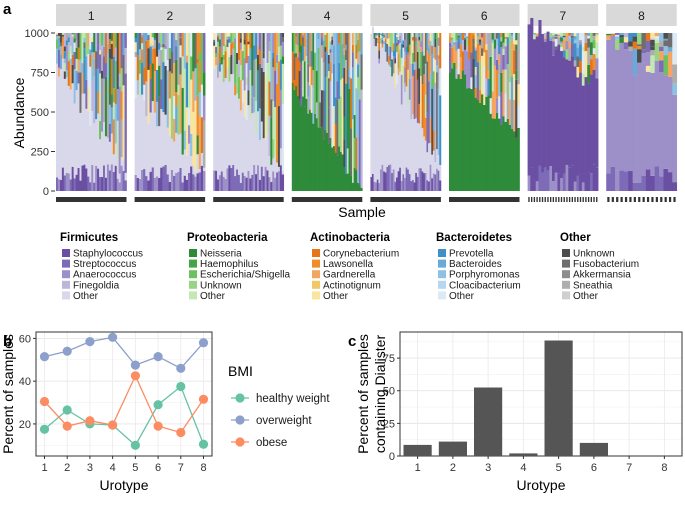  Describe the element at coordinates (221, 285) in the screenshot. I see `legend-entry: Unknown` at that location.